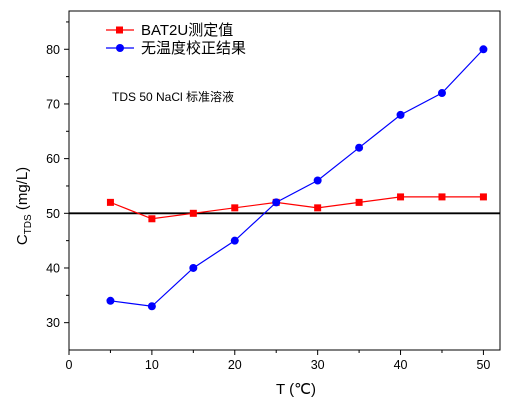 This screenshot has height=401, width=527. Describe the element at coordinates (53, 159) in the screenshot. I see `y-tick-label: 60` at that location.